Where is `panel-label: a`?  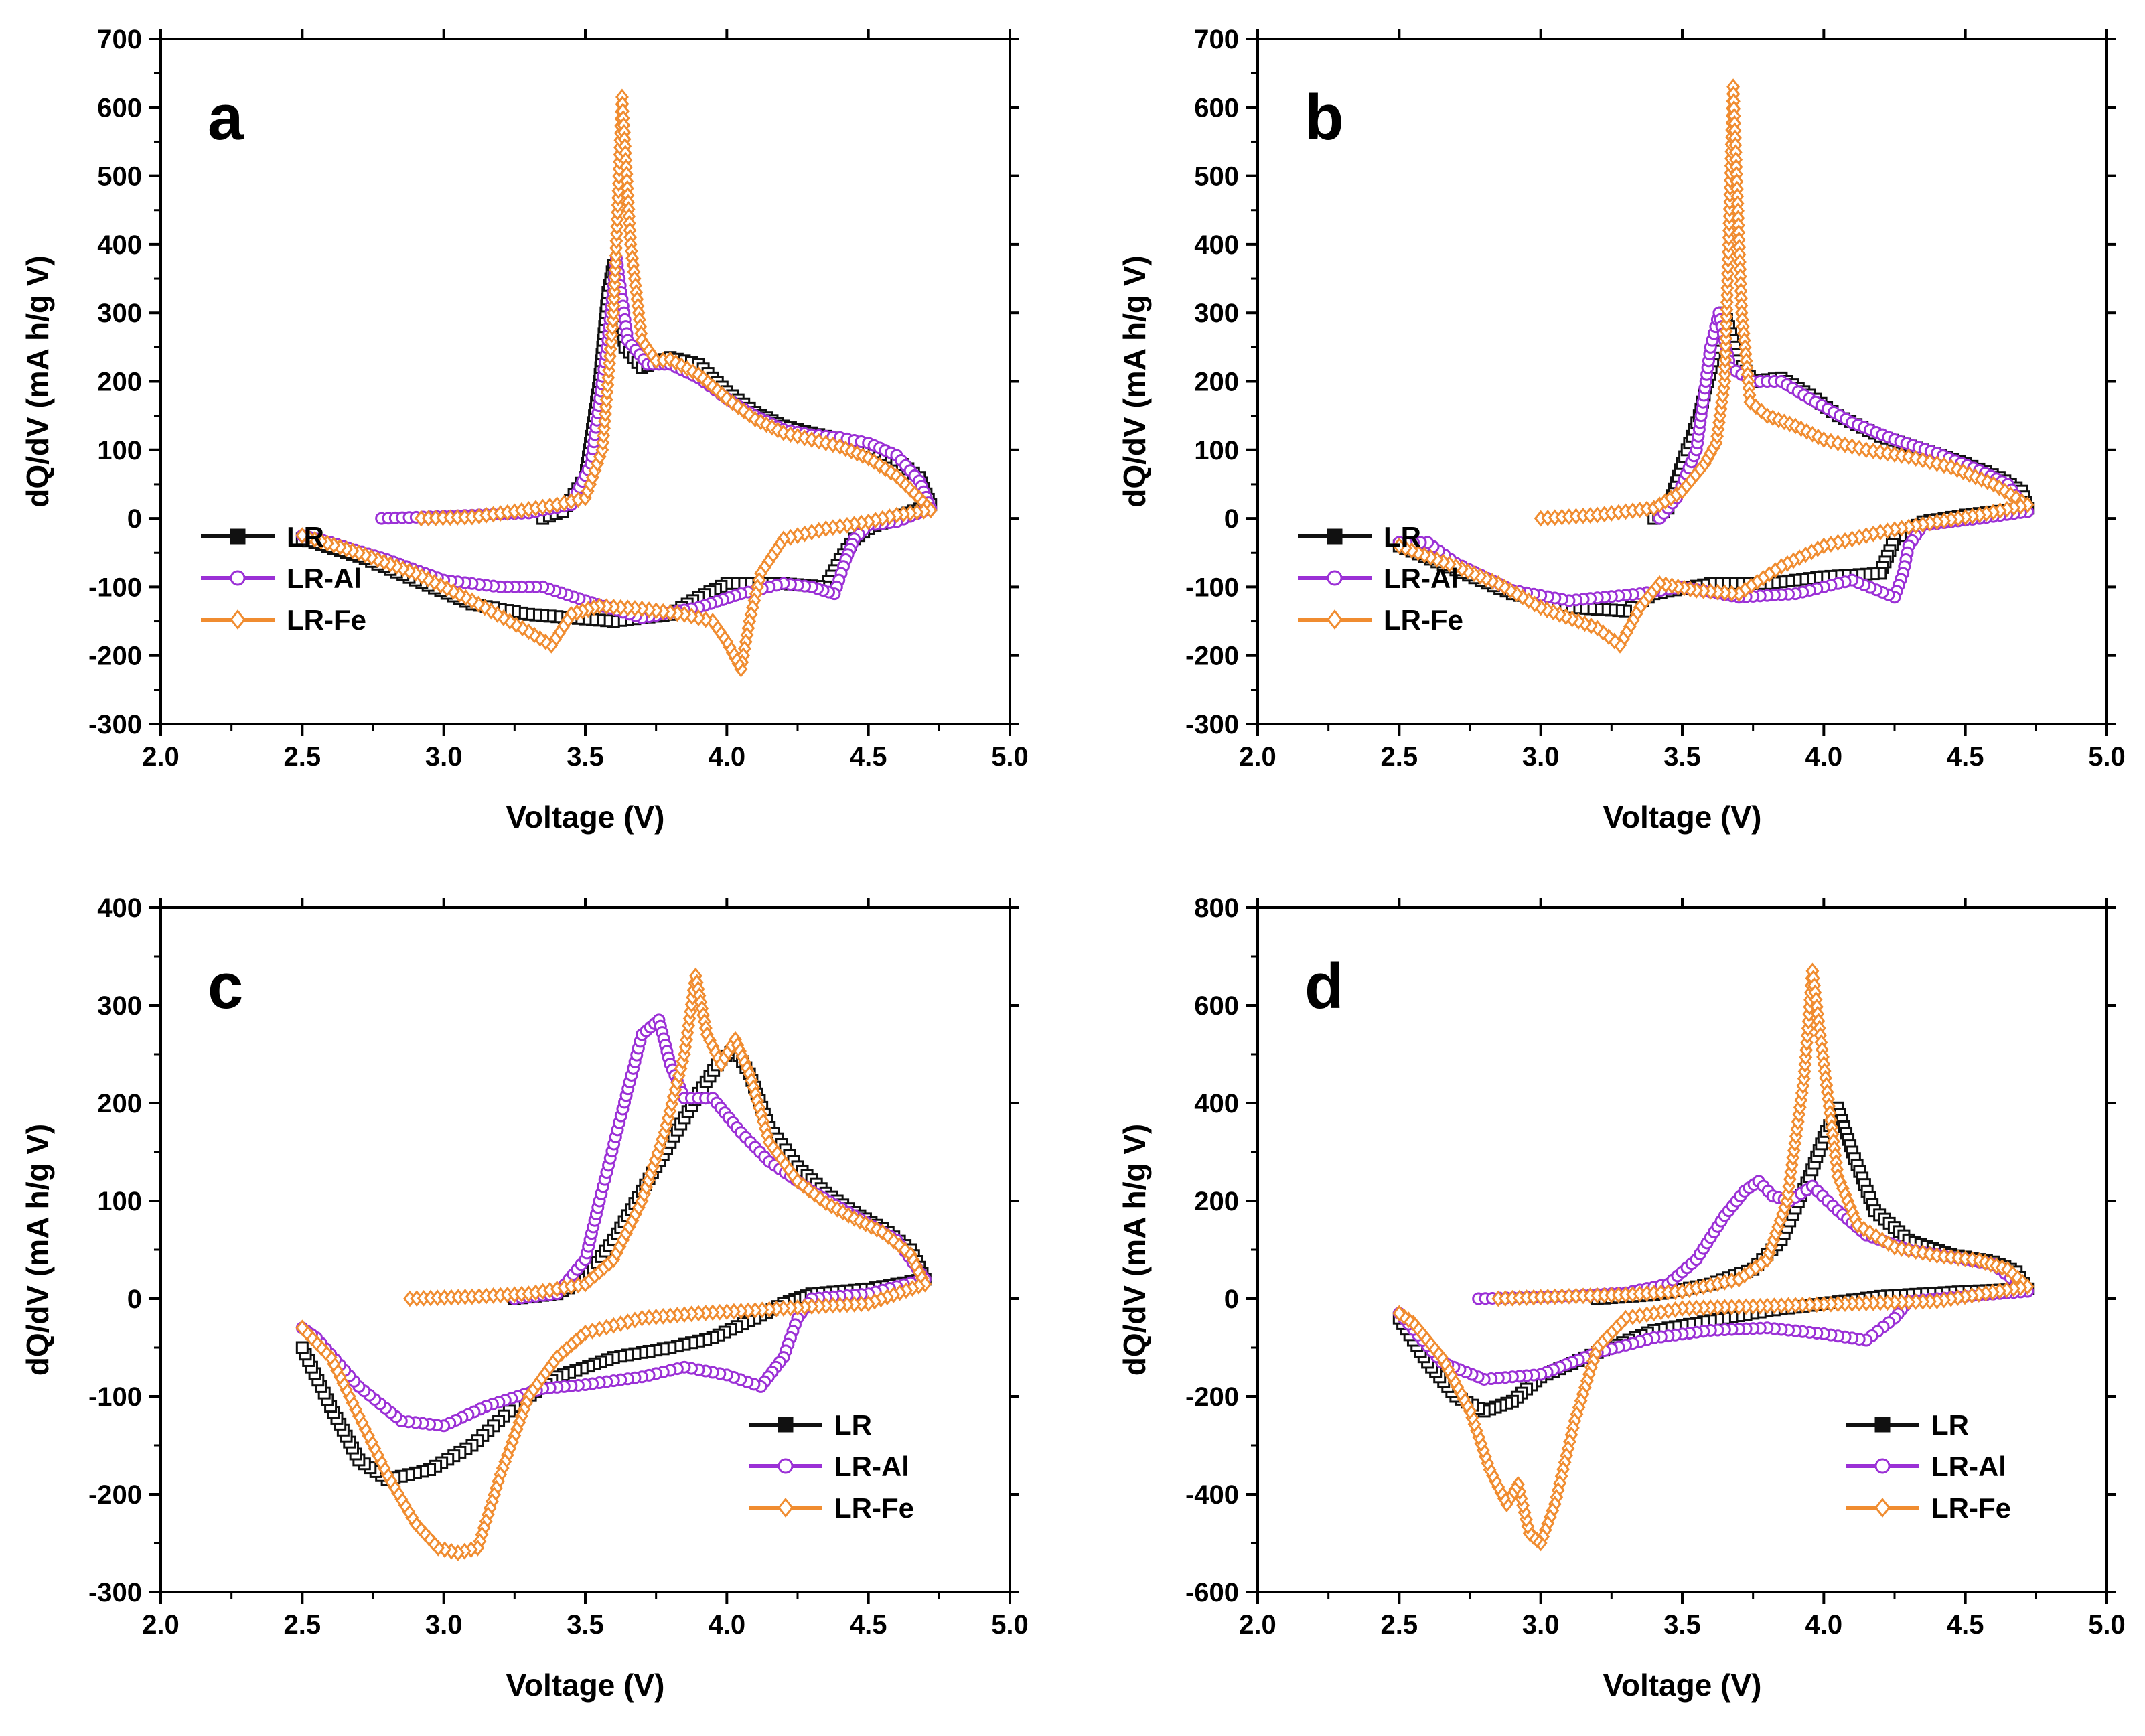
panel-label: a is located at coordinates (226, 117).